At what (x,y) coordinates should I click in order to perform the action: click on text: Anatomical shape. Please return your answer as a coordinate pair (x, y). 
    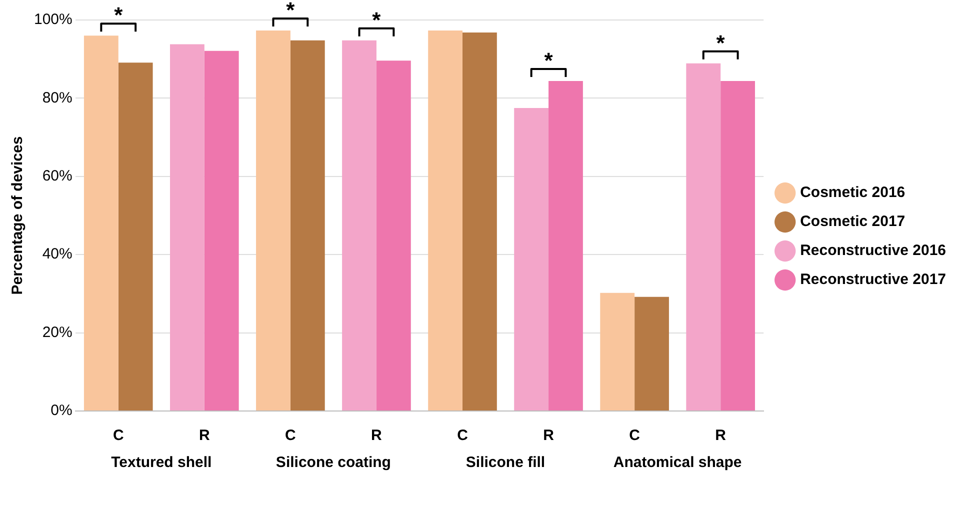
    Looking at the image, I should click on (677, 463).